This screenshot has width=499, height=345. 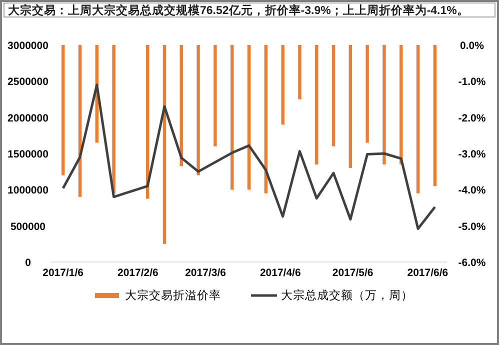 I want to click on y2-tick-label: 0.0%, so click(x=472, y=46).